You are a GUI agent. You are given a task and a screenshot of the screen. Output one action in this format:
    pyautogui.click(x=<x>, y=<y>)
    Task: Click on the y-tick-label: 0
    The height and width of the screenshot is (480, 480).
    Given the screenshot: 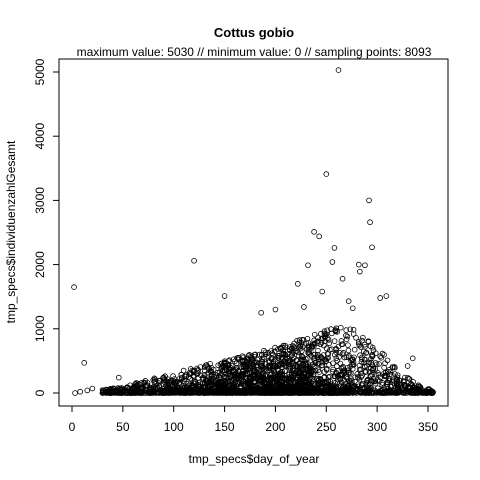 What is the action you would take?
    pyautogui.click(x=40, y=392)
    